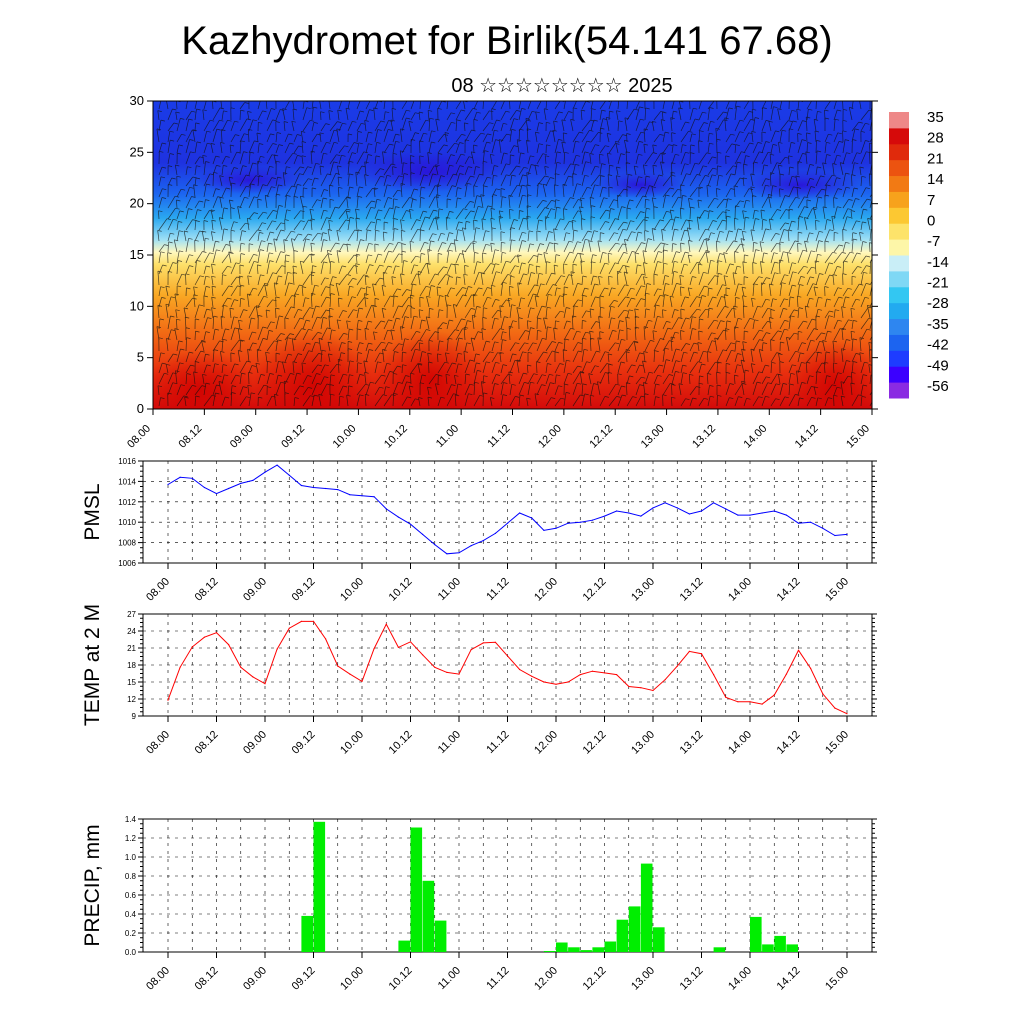 This screenshot has height=1029, width=1024. I want to click on x-tick-label: 08.00, so click(139, 437).